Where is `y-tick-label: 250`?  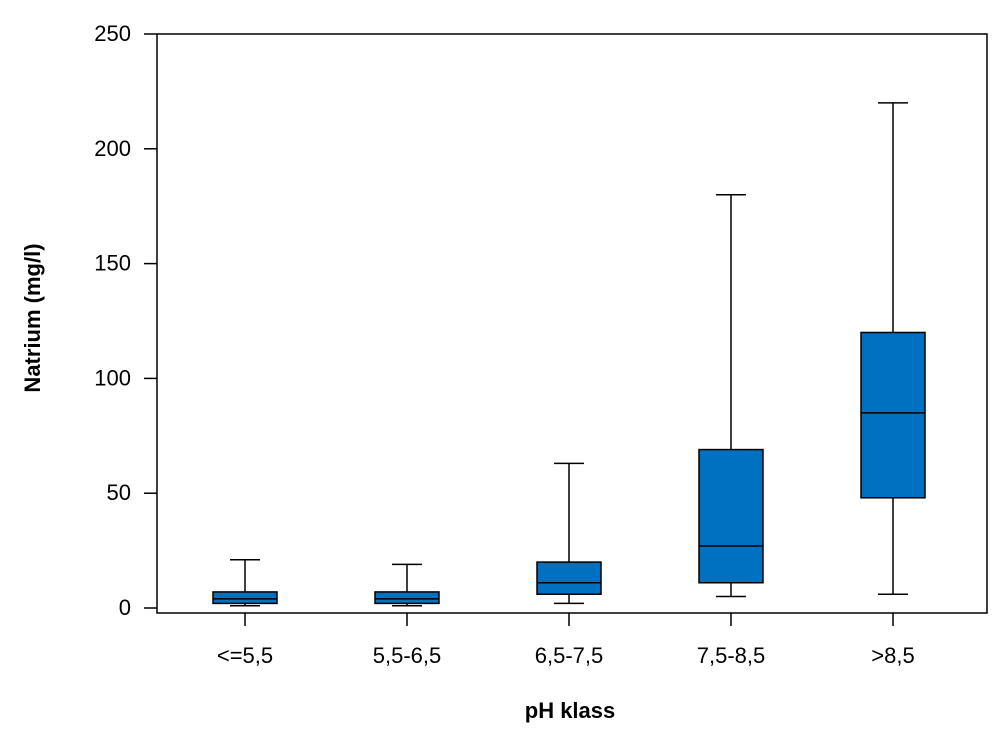 y-tick-label: 250 is located at coordinates (112, 33).